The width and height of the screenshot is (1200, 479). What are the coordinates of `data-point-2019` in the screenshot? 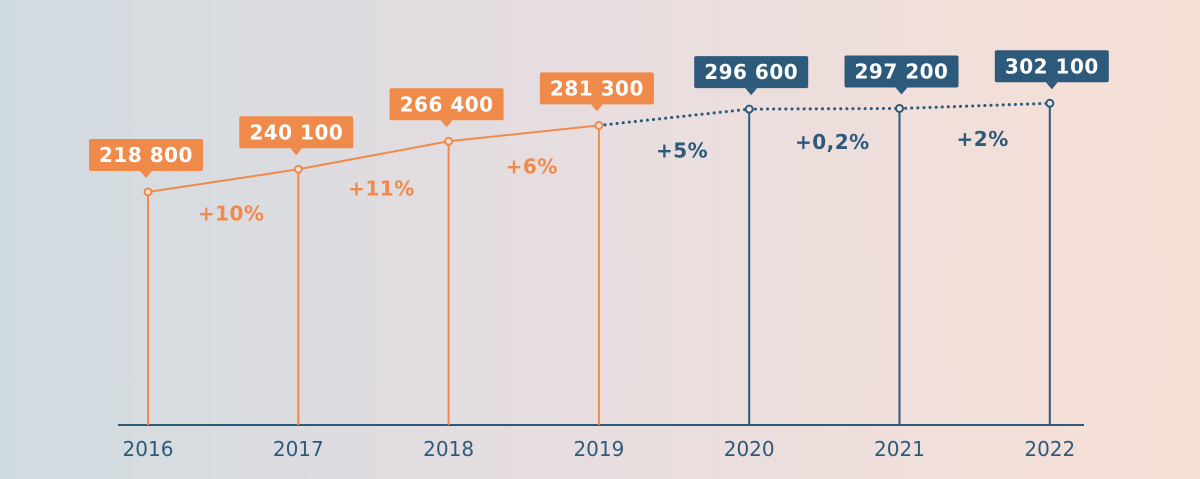 It's located at (599, 125).